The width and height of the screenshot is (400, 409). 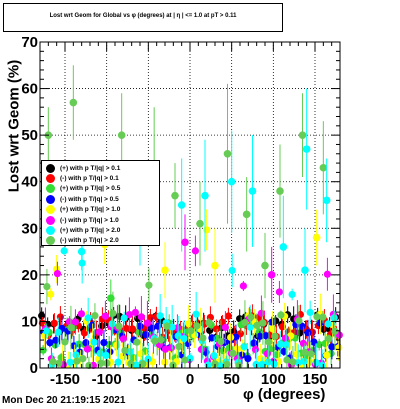 I want to click on y-tick-label: 0, so click(x=34, y=368).